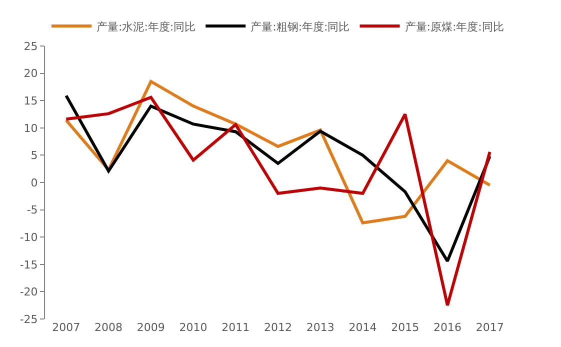  I want to click on x-tick-label: 2007, so click(66, 327).